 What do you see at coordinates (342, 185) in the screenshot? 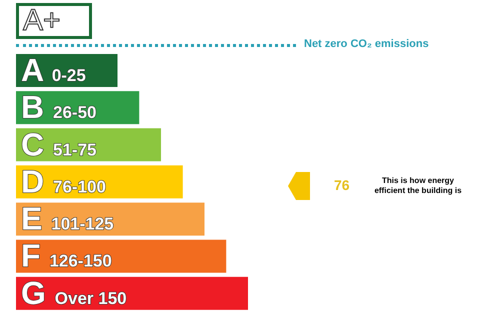
I see `text: 76` at bounding box center [342, 185].